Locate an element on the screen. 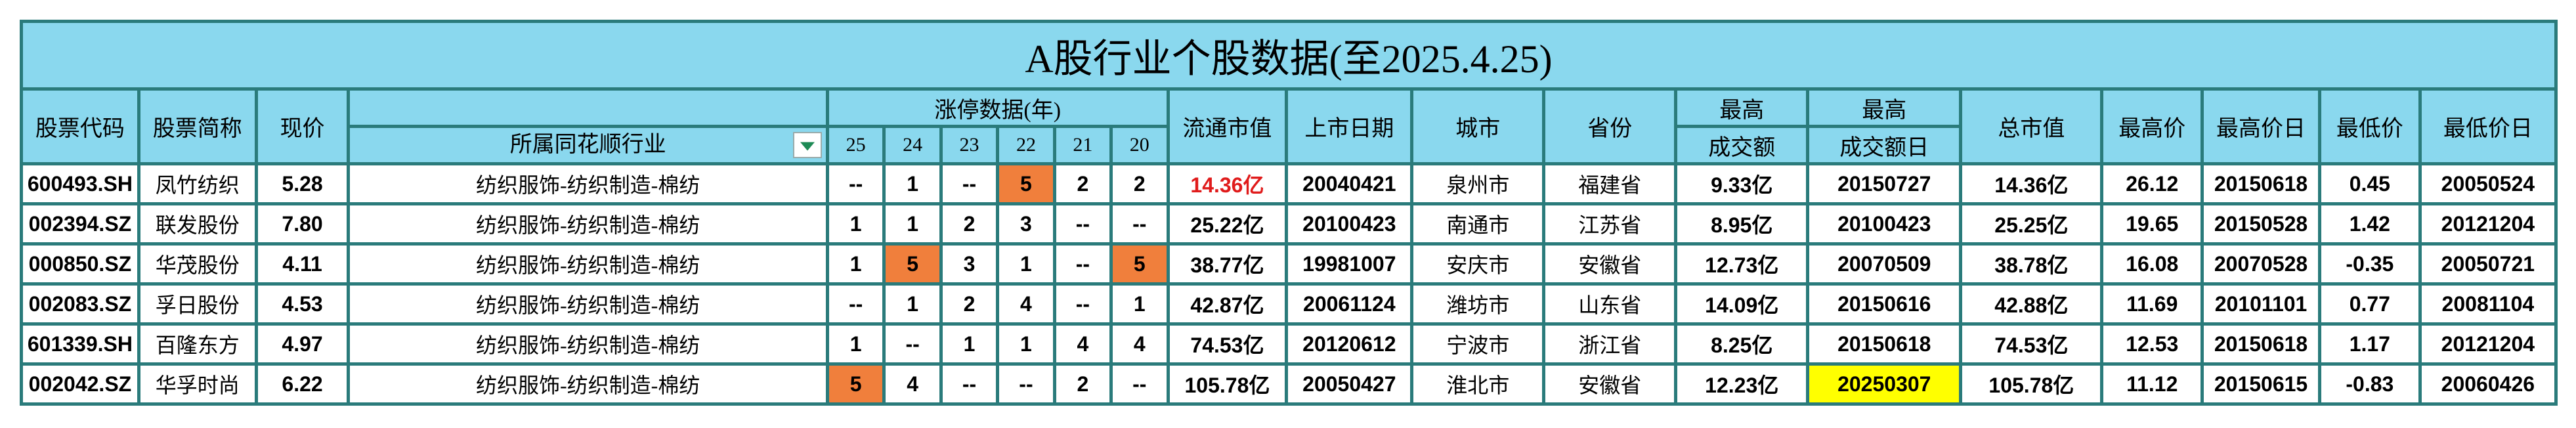  header-max-volume-top: 最高 is located at coordinates (1742, 108).